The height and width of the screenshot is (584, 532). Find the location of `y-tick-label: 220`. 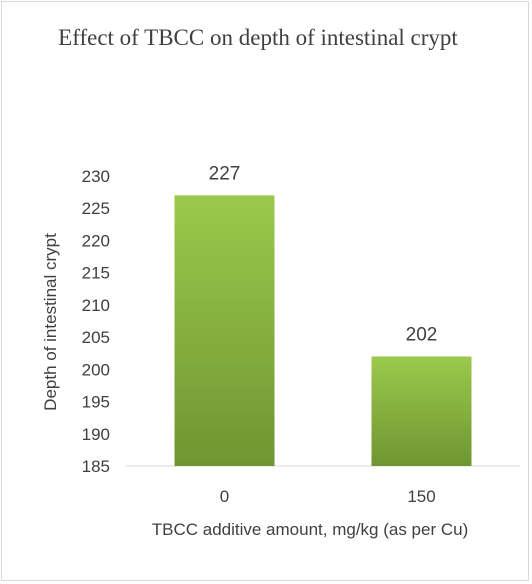

y-tick-label: 220 is located at coordinates (96, 240).